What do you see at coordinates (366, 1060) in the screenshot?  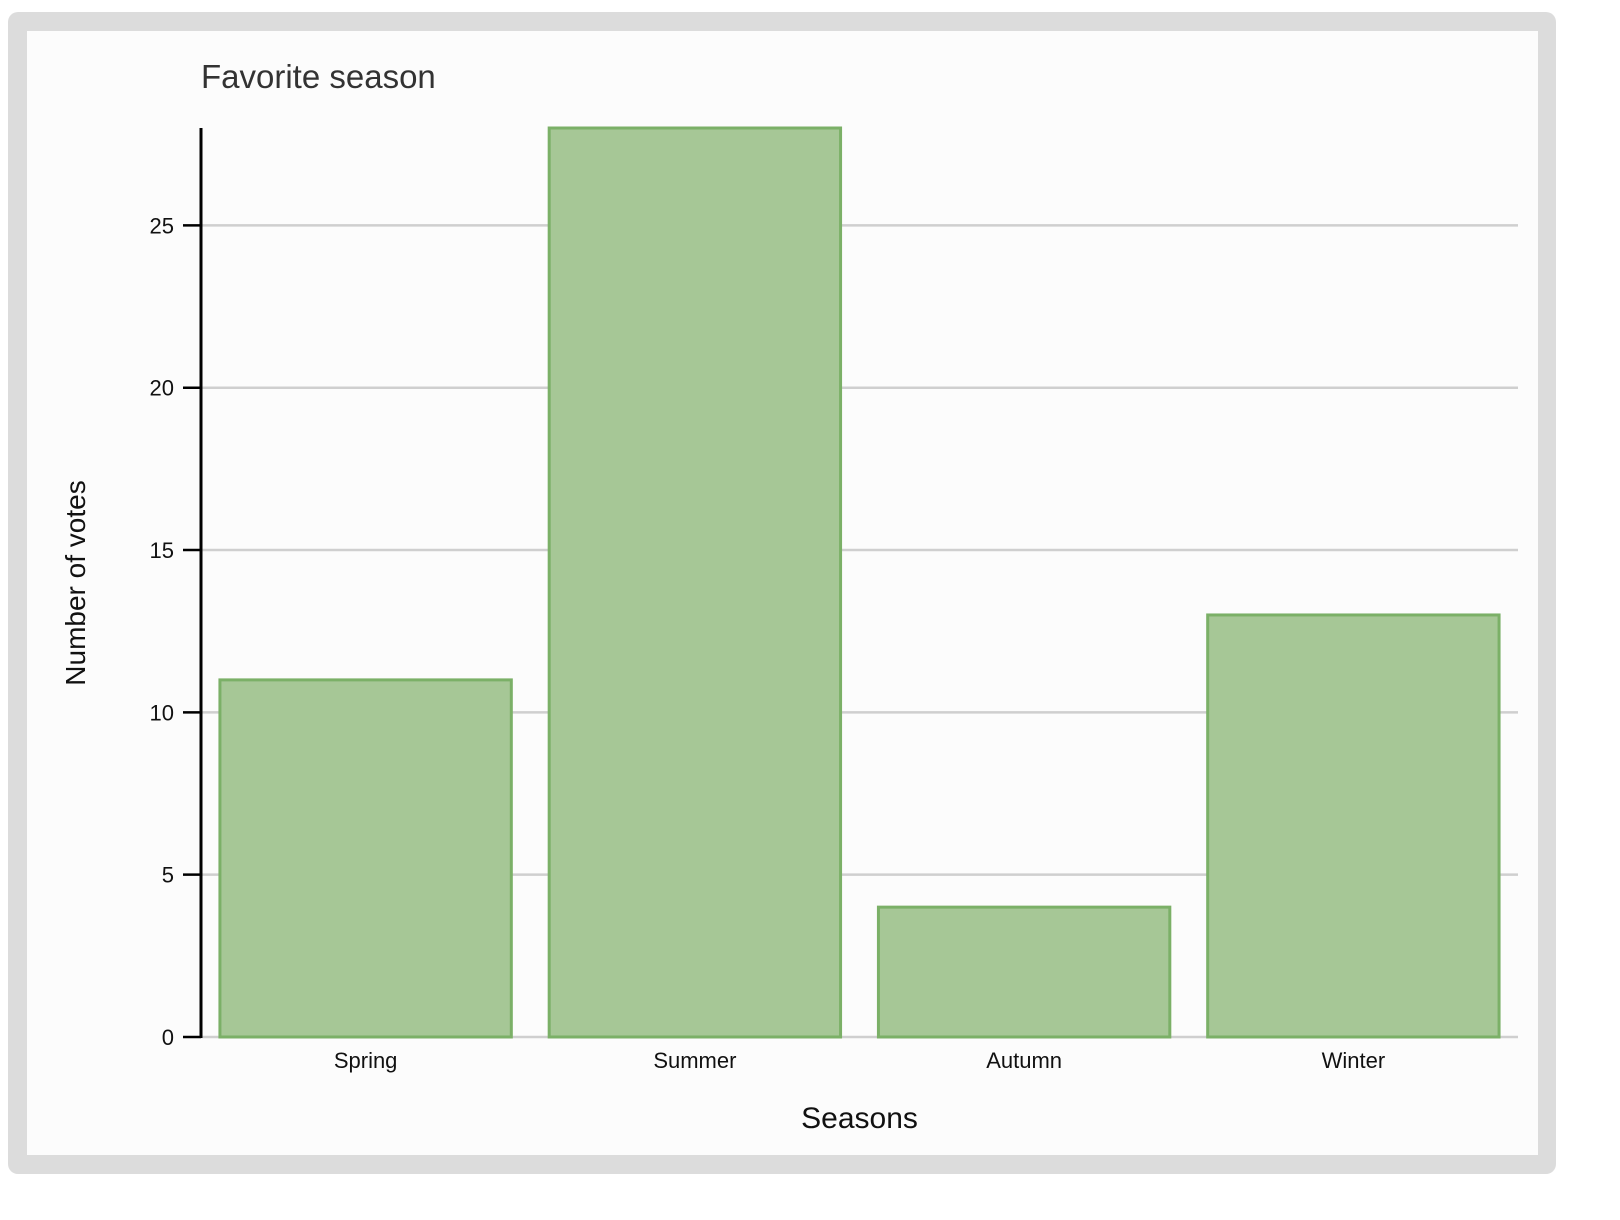 I see `x-tick-label: Spring` at bounding box center [366, 1060].